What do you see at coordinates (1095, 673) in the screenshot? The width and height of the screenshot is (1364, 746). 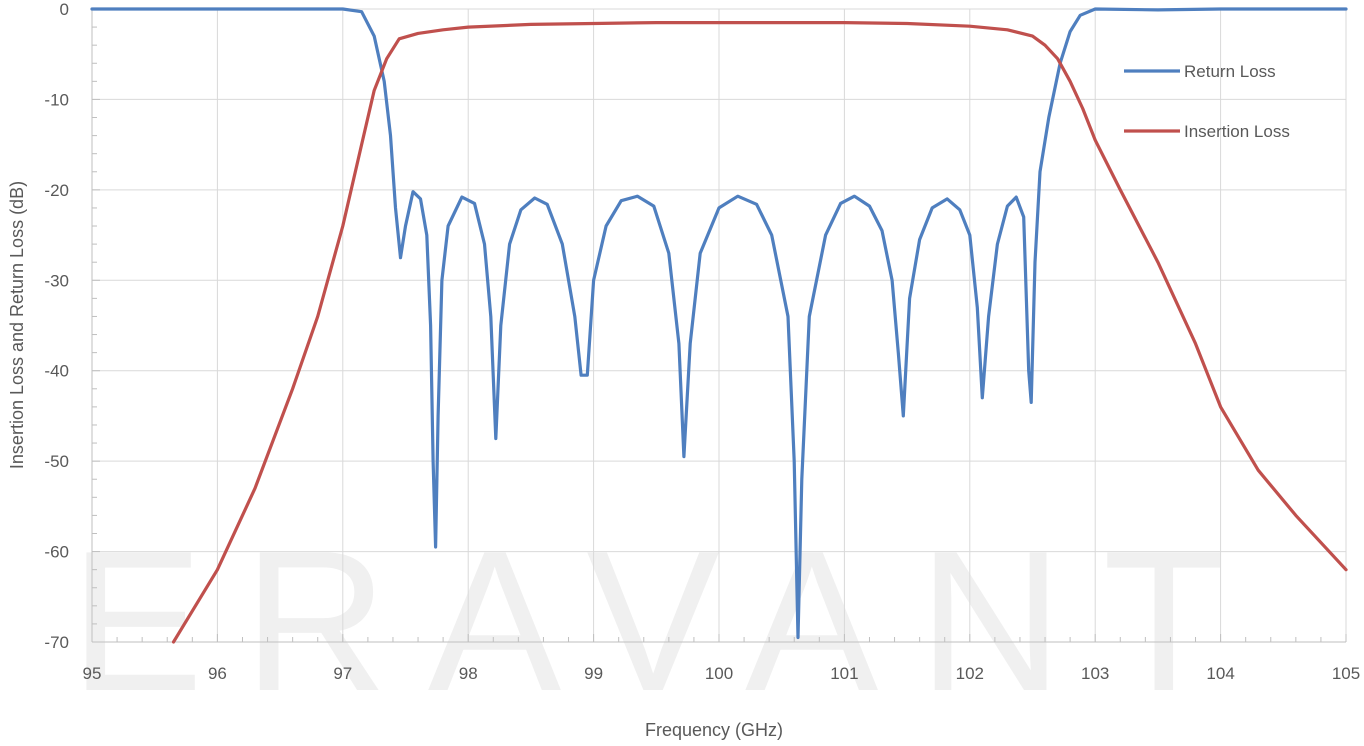 I see `x-tick-label: 103` at bounding box center [1095, 673].